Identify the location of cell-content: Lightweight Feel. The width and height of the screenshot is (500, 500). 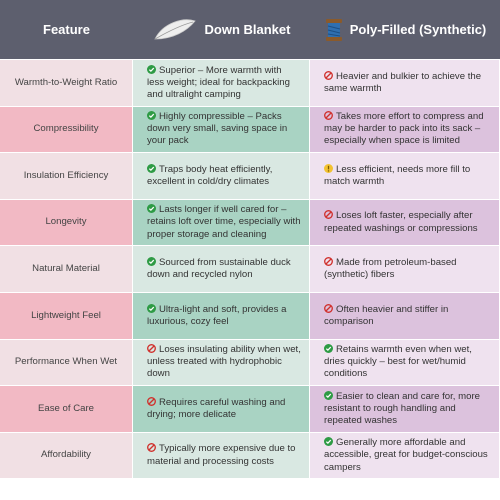
(66, 316).